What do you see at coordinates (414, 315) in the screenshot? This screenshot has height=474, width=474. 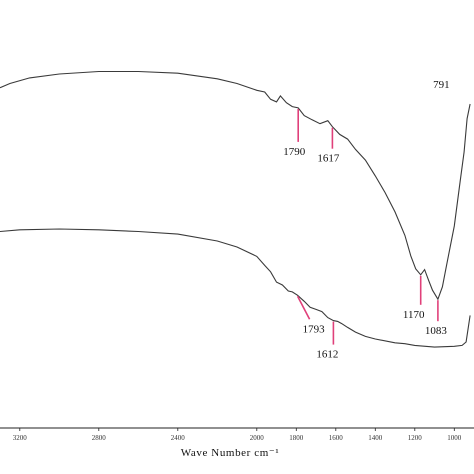 I see `peak-label-1170: 1170` at bounding box center [414, 315].